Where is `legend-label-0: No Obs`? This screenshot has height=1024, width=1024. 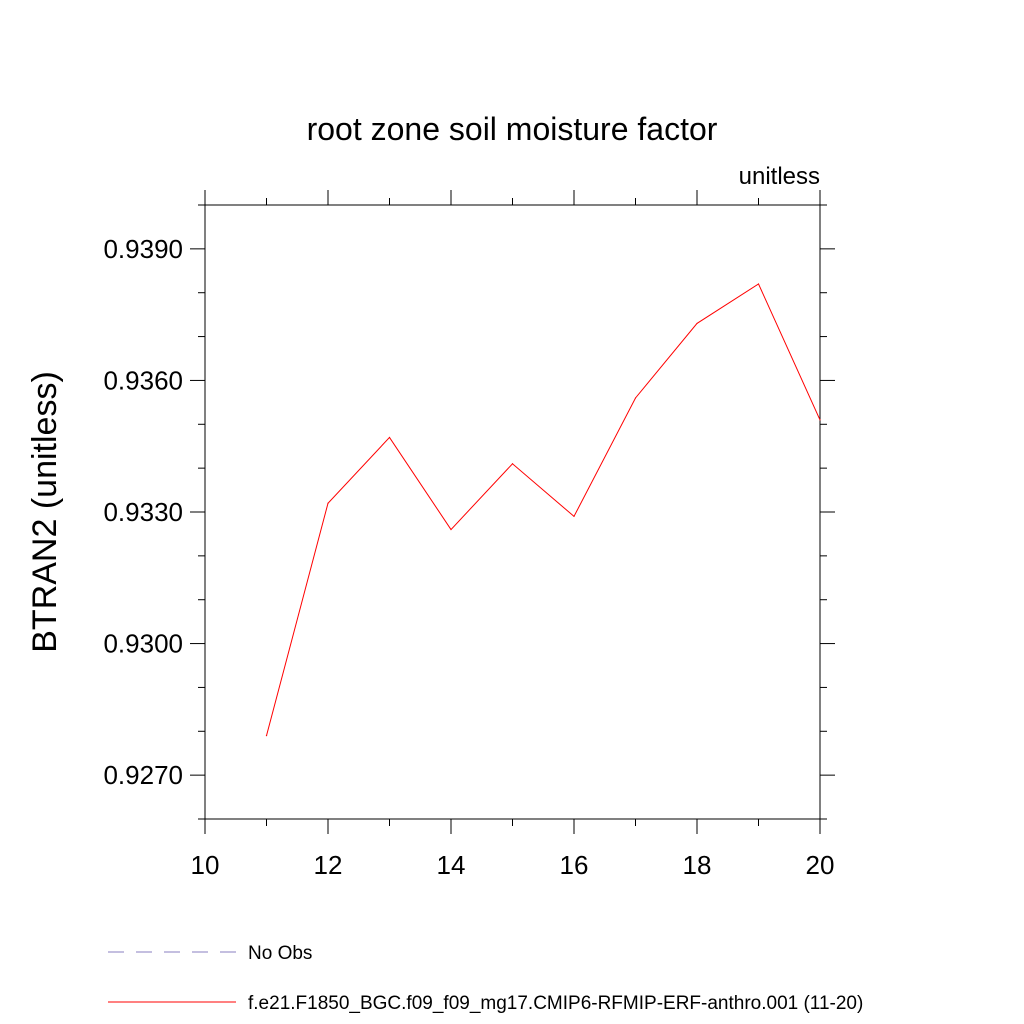 legend-label-0: No Obs is located at coordinates (280, 953).